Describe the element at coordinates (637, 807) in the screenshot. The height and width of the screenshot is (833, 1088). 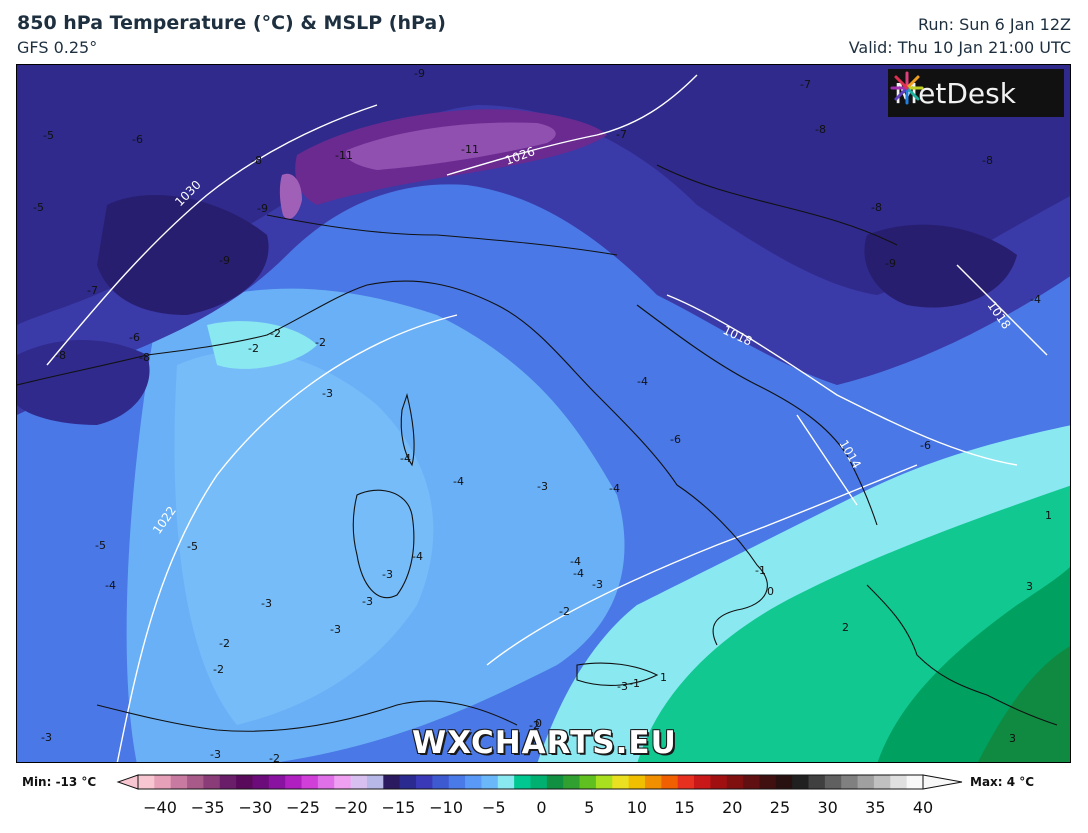
I see `colorbar-tick-label: 10` at that location.